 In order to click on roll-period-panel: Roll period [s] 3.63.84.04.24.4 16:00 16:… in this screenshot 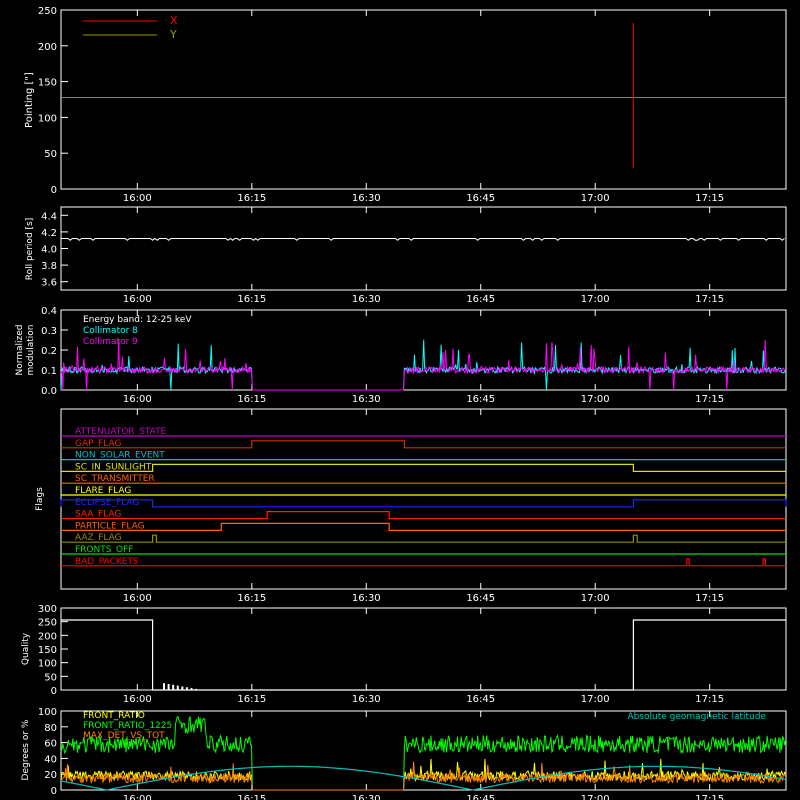, I will do `click(406, 255)`.